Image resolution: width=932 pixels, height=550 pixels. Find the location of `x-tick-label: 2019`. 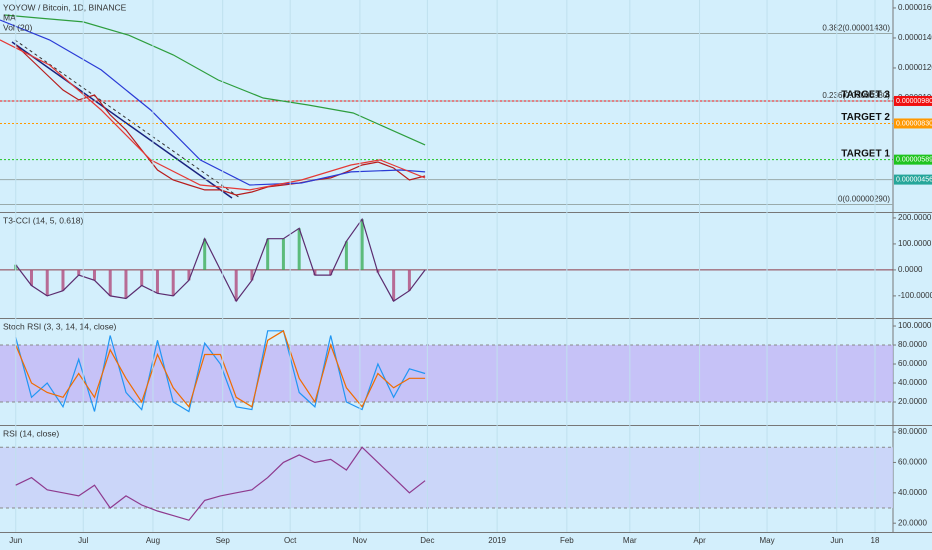

x-tick-label: 2019 is located at coordinates (497, 540).